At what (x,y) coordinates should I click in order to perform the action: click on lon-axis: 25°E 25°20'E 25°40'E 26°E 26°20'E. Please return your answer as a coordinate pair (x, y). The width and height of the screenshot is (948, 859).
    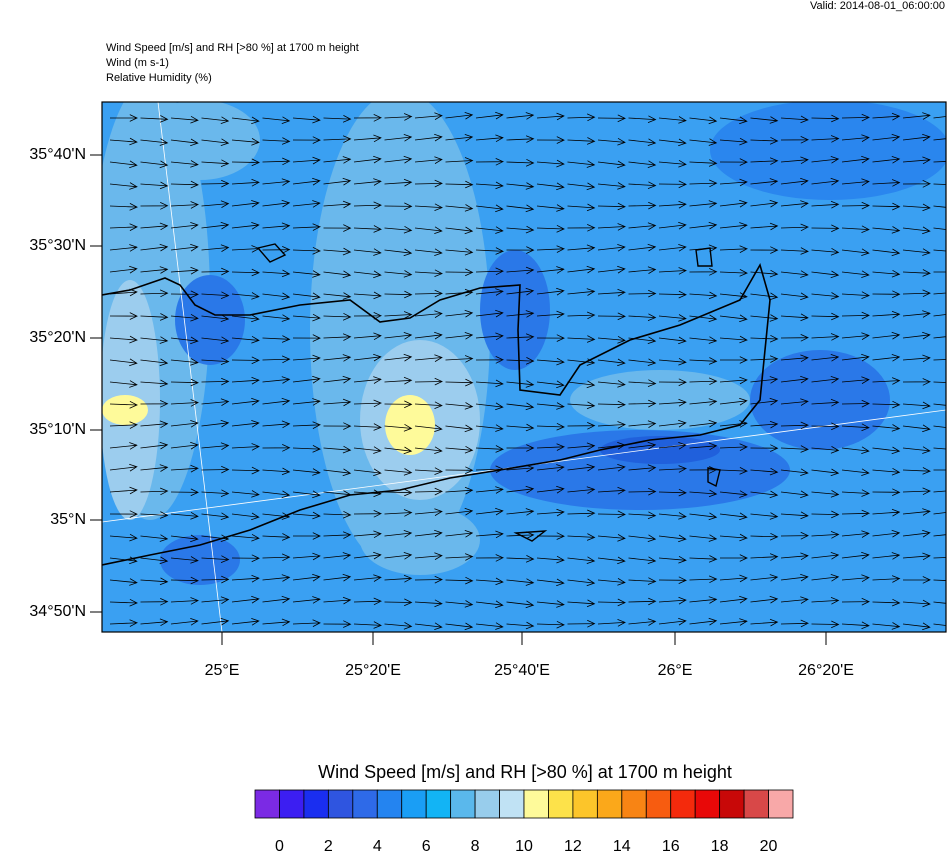
    Looking at the image, I should click on (529, 655).